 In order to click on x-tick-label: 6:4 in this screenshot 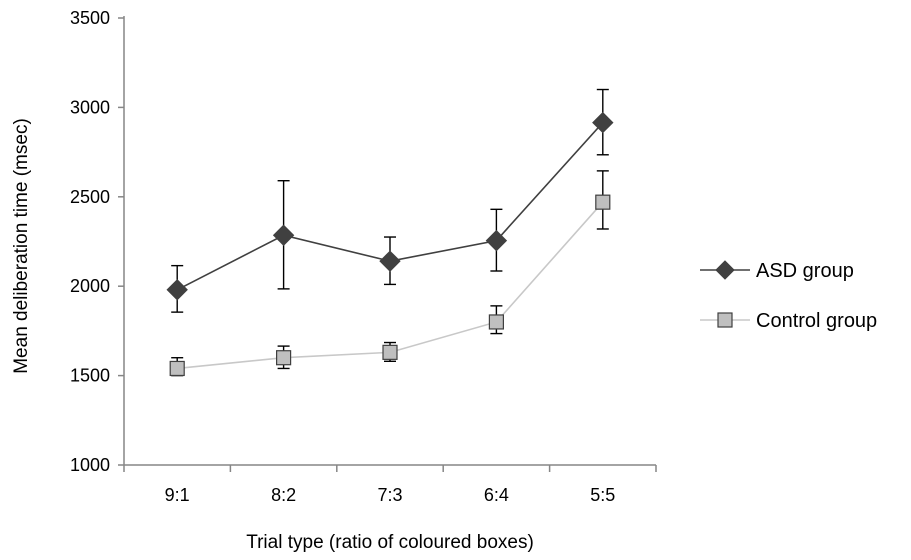, I will do `click(496, 495)`.